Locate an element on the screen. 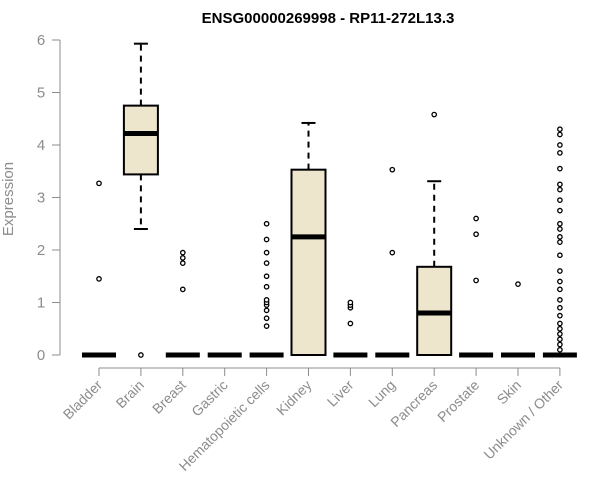 This screenshot has height=500, width=600. y-tick-label: 4 is located at coordinates (41, 145).